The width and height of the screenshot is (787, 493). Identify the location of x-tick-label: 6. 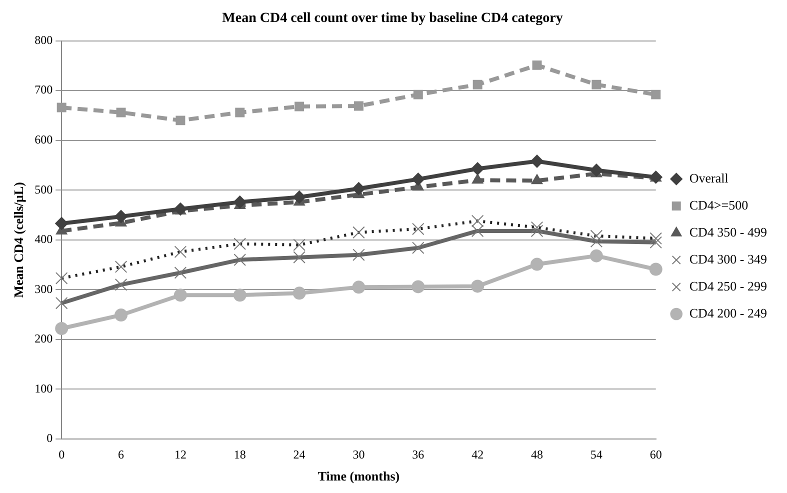
(121, 454).